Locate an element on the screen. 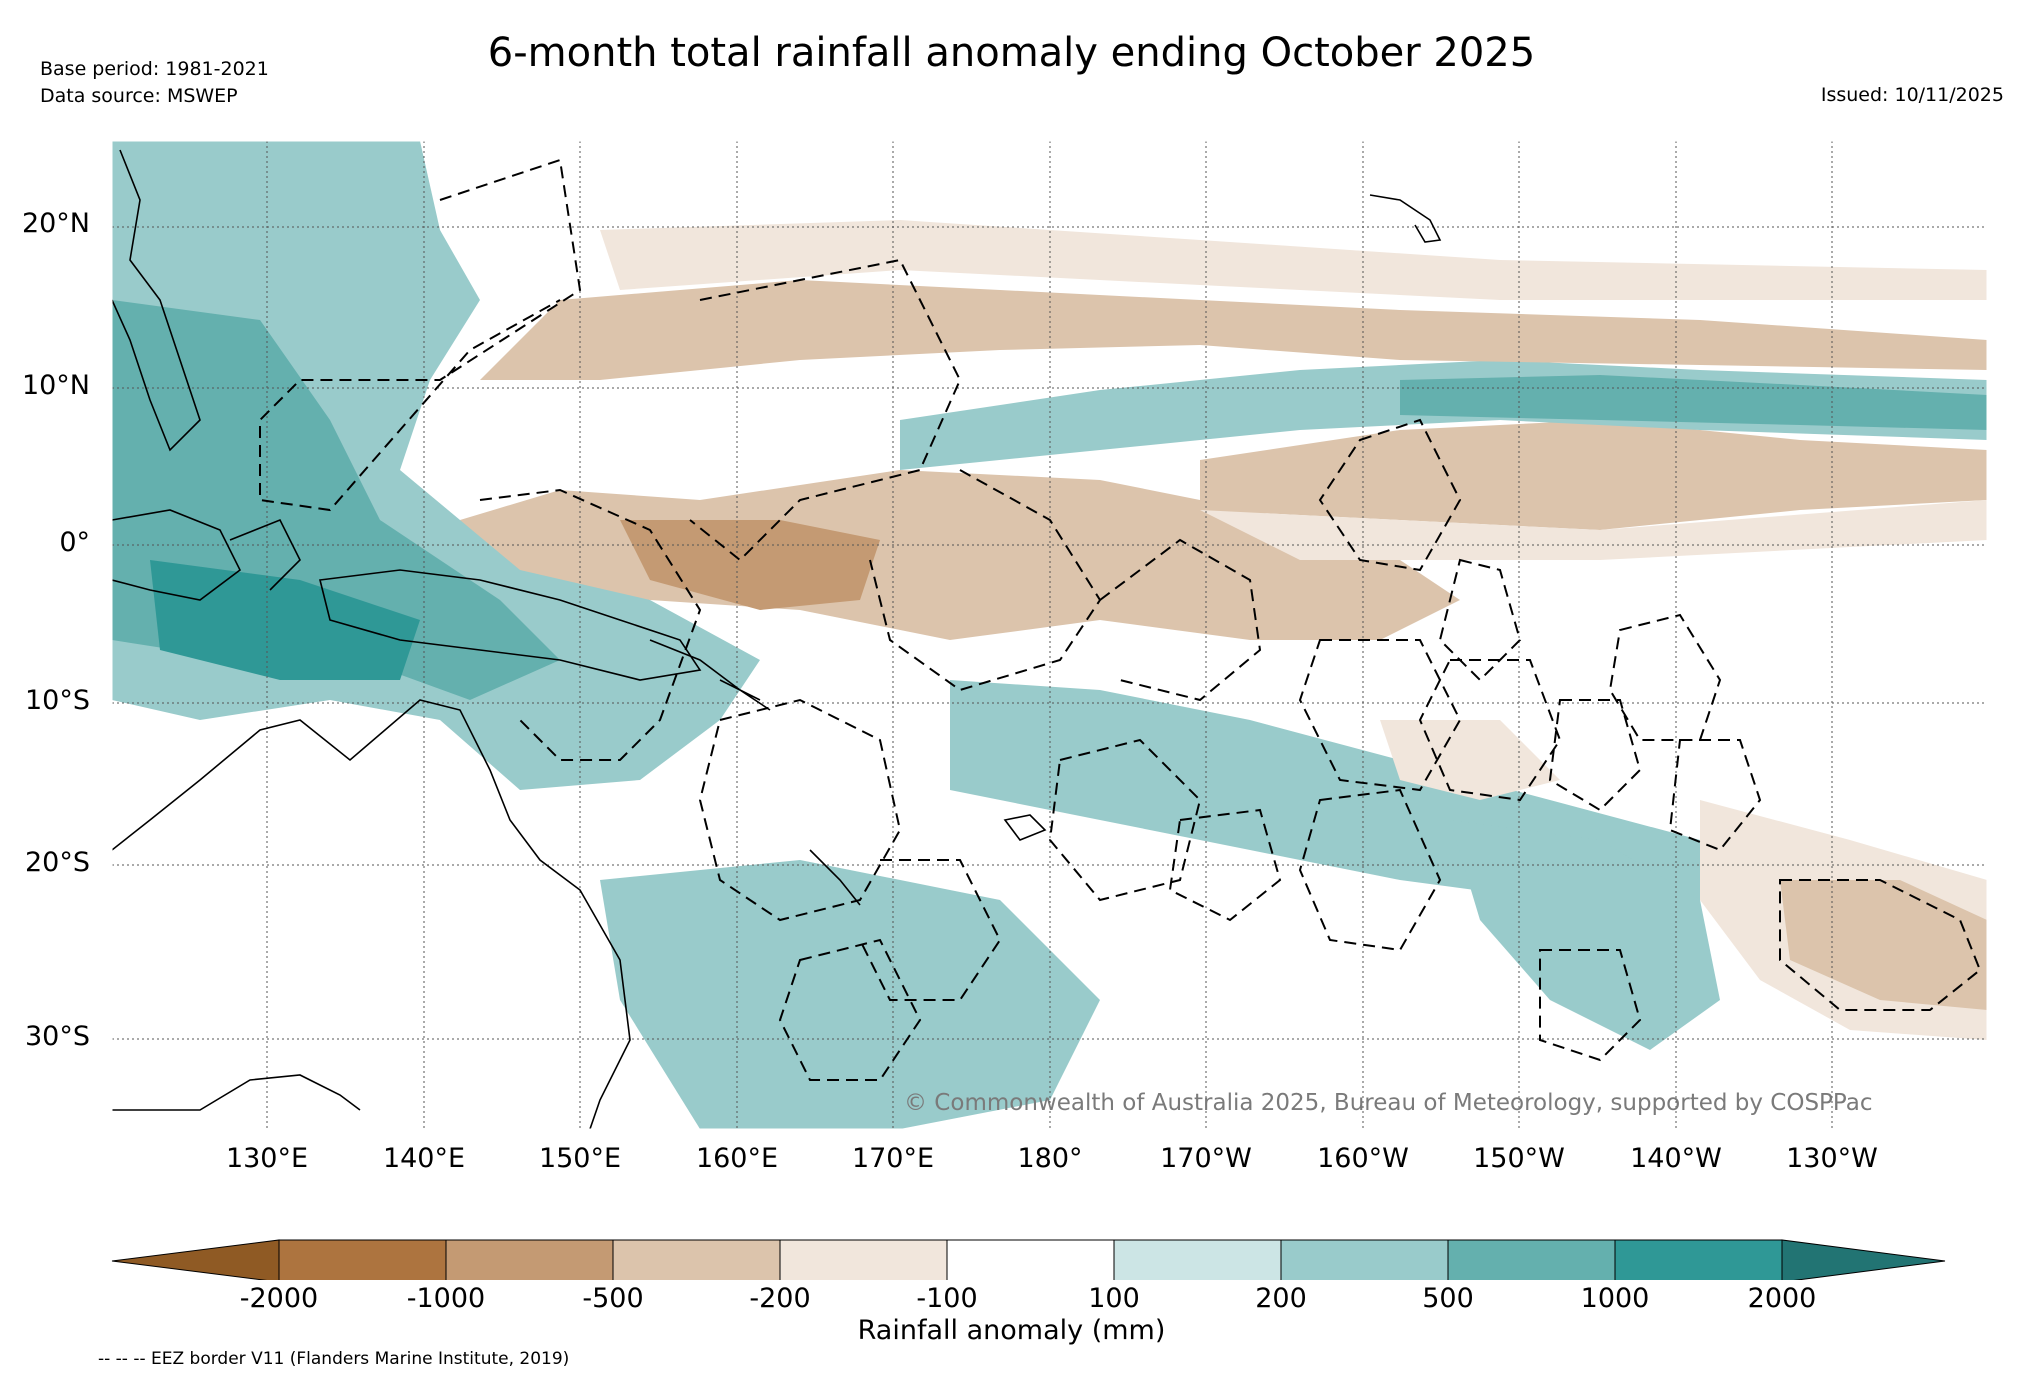  base-period-text: Base period: 1981-2021 is located at coordinates (154, 69).